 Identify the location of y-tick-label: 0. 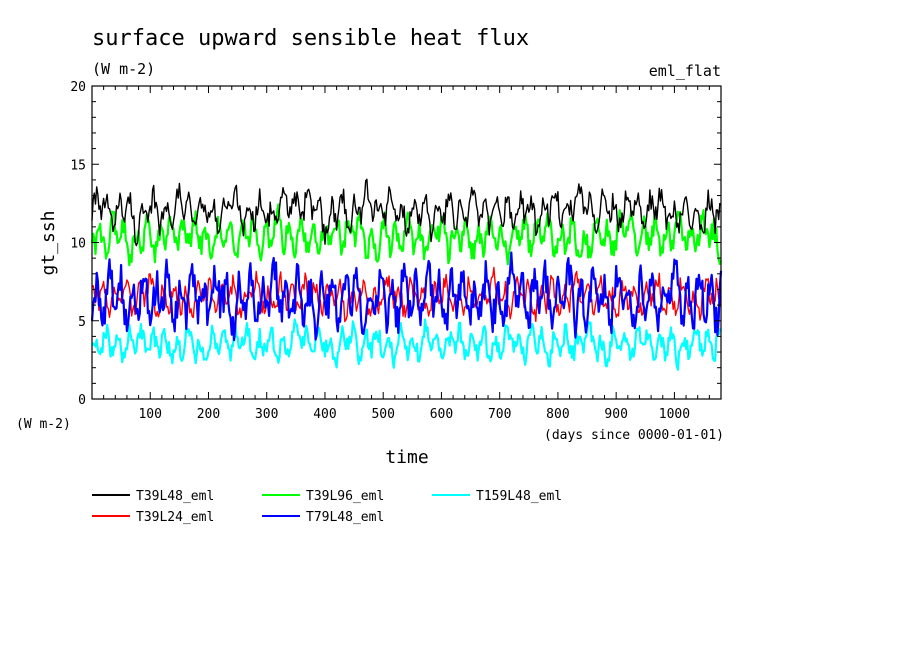
(82, 400).